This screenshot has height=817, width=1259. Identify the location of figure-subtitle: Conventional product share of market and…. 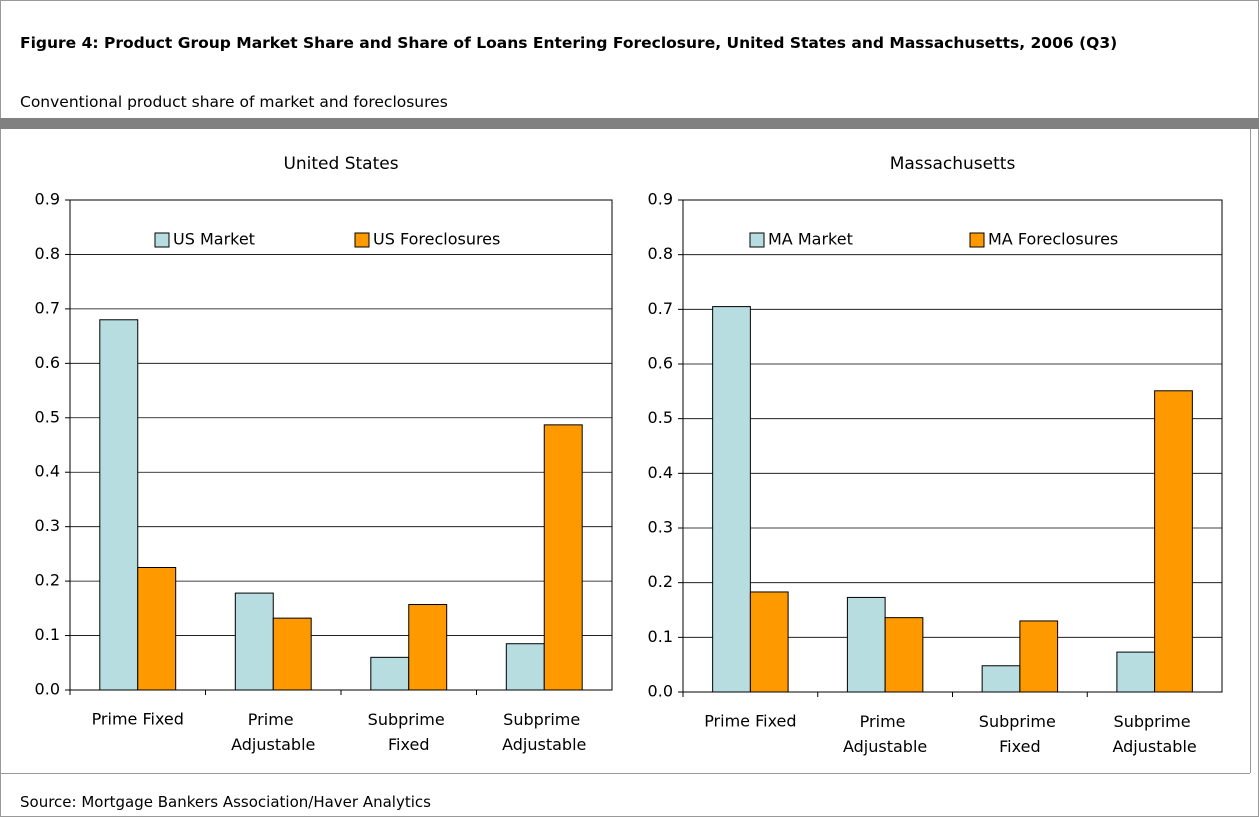
(234, 102).